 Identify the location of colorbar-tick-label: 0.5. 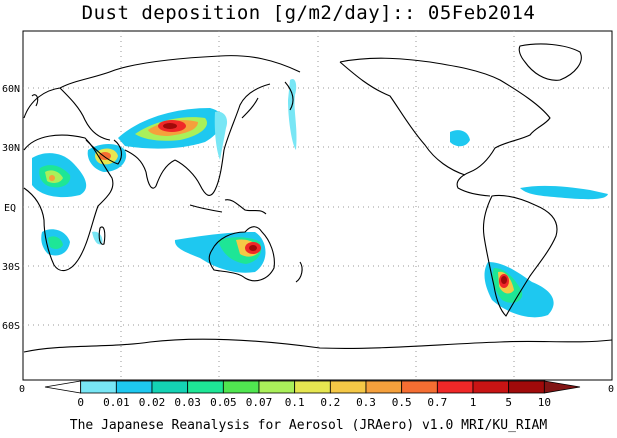
(402, 402).